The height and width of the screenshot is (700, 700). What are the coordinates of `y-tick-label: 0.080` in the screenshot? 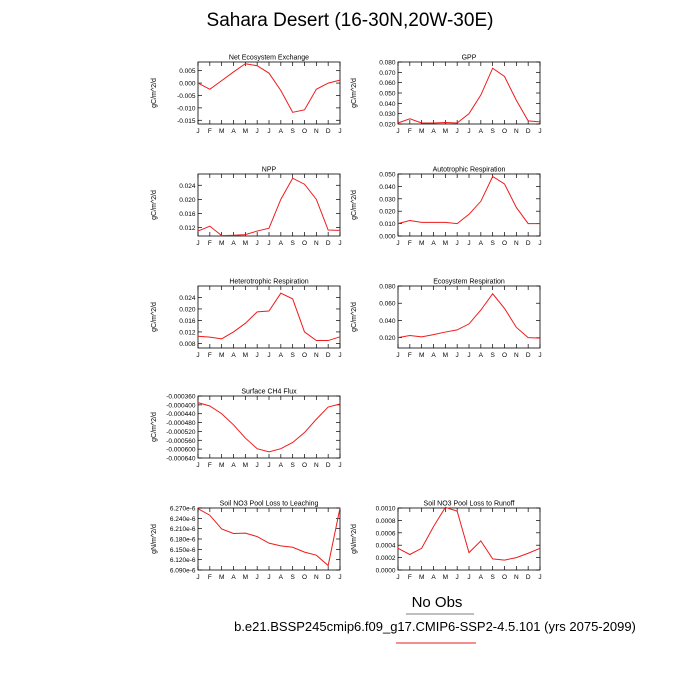 It's located at (387, 63).